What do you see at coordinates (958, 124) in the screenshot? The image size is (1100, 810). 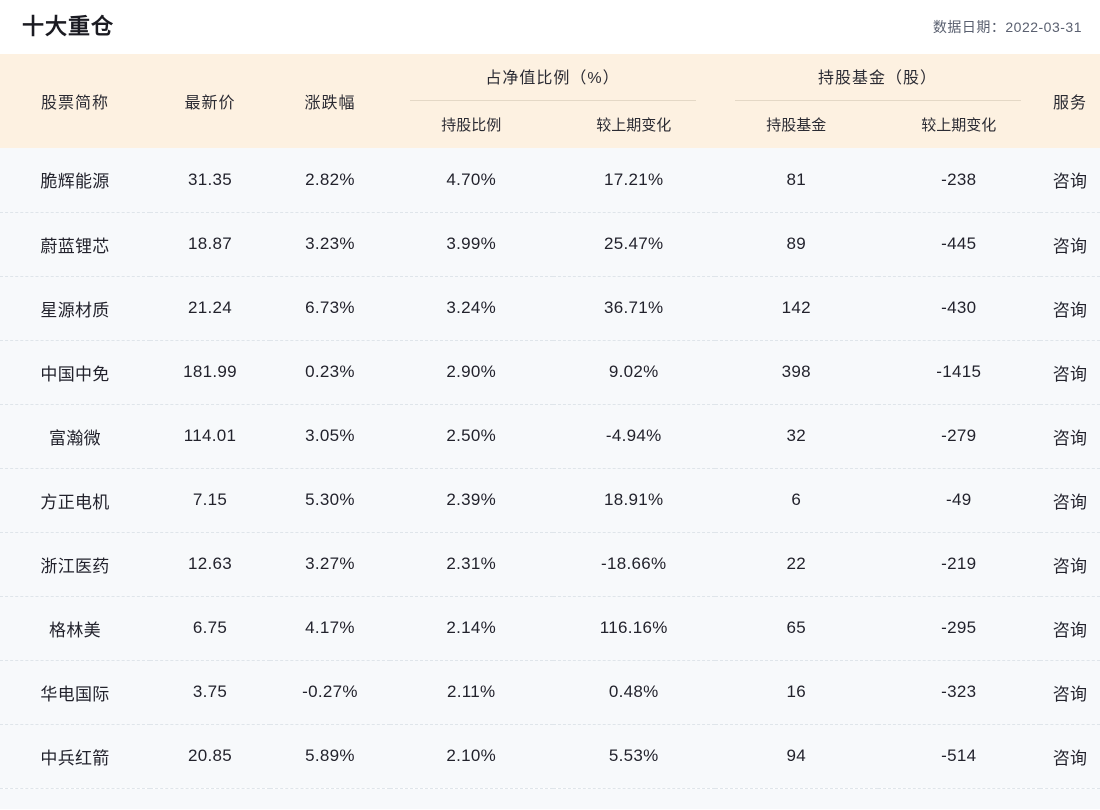 I see `header-fund-change: 较上期变化` at bounding box center [958, 124].